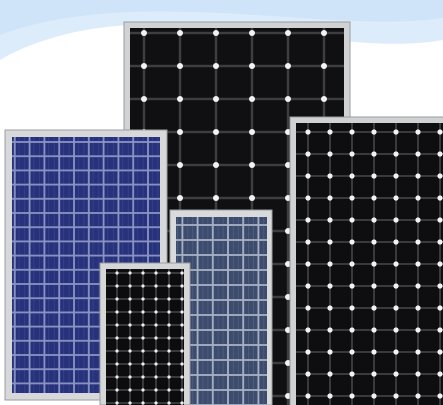  Describe the element at coordinates (221, 17) in the screenshot. I see `background-swoosh-light` at that location.